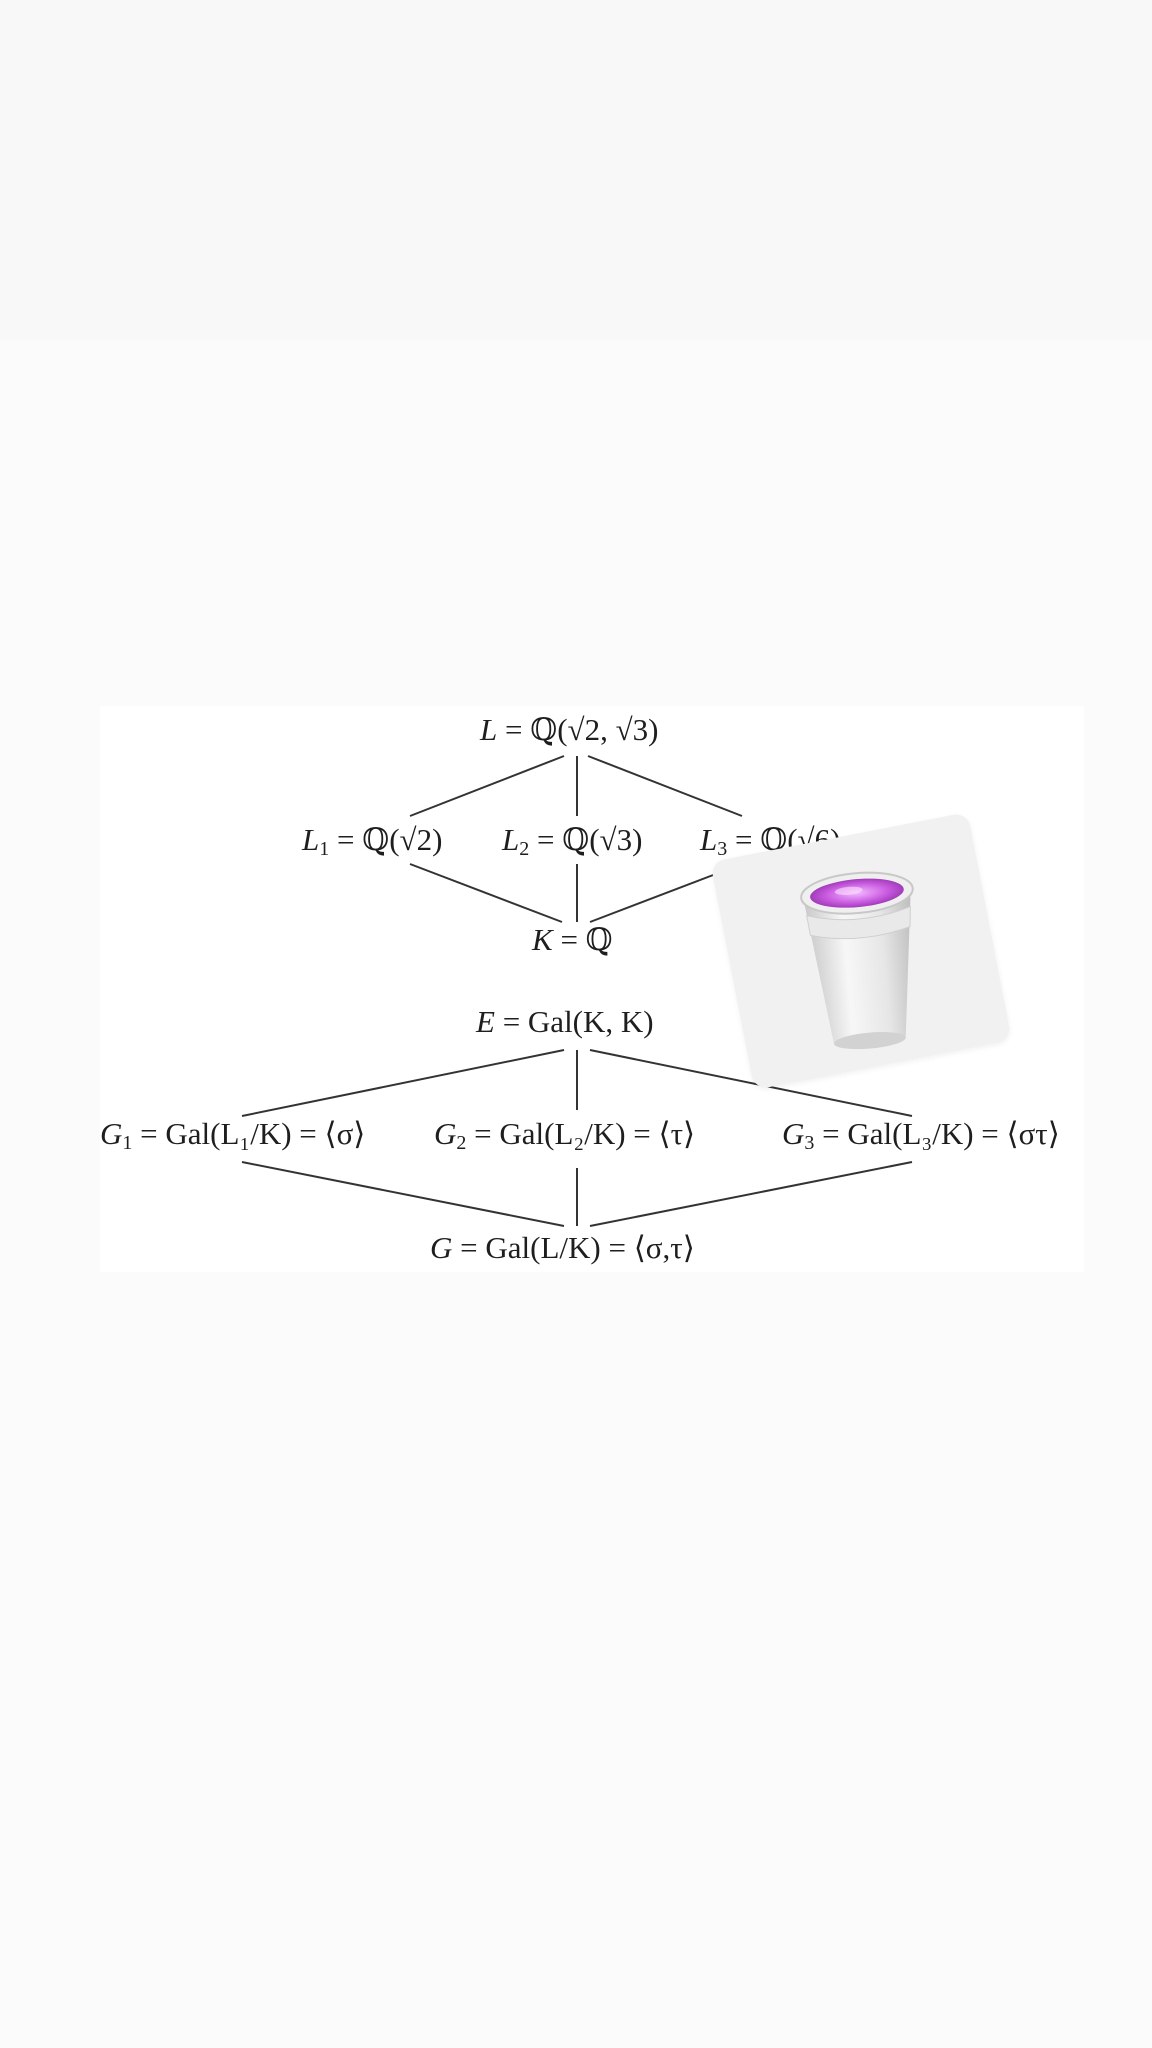 This screenshot has width=1152, height=2048. I want to click on edge-G3-G, so click(751, 1194).